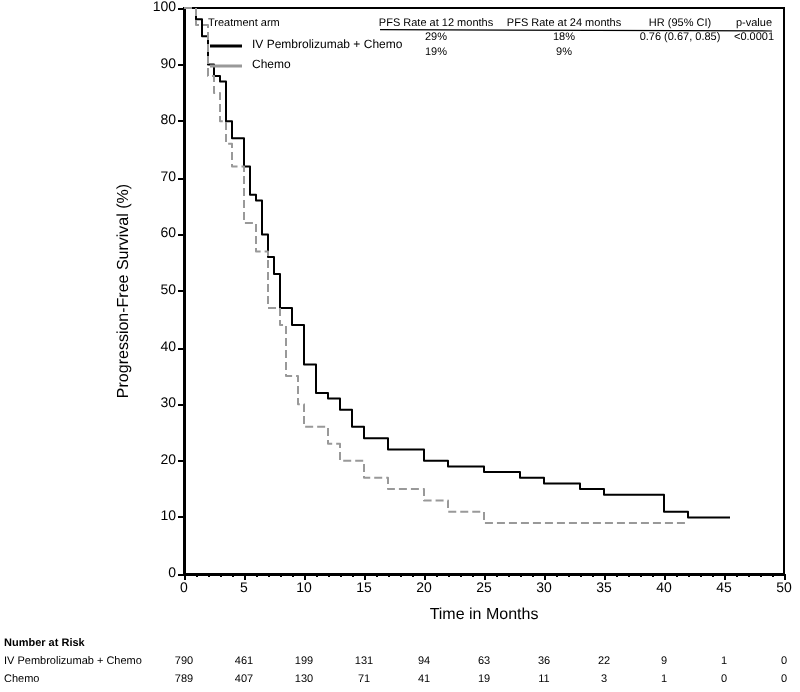 The width and height of the screenshot is (800, 692). Describe the element at coordinates (484, 614) in the screenshot. I see `x-axis-title: Time in Months` at that location.